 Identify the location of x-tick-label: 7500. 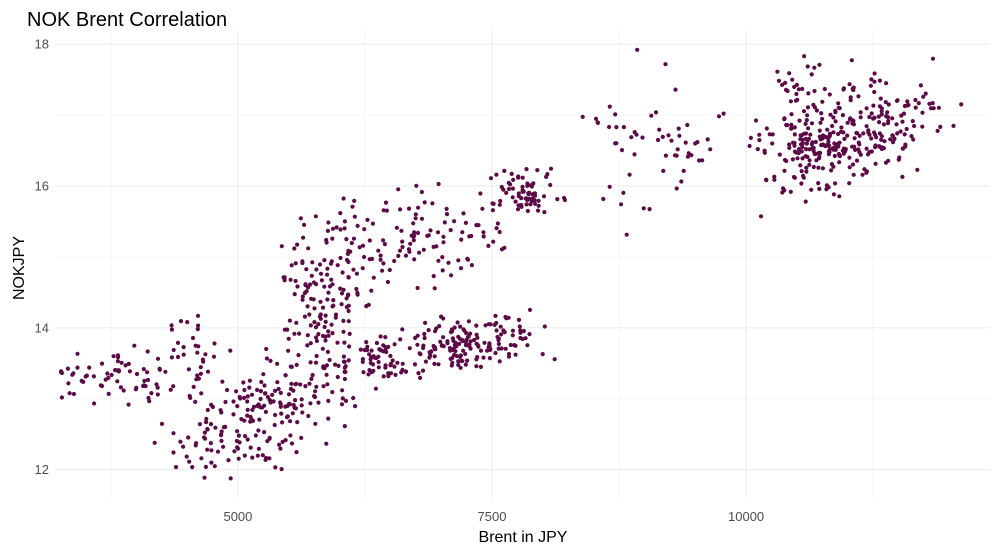
(492, 516).